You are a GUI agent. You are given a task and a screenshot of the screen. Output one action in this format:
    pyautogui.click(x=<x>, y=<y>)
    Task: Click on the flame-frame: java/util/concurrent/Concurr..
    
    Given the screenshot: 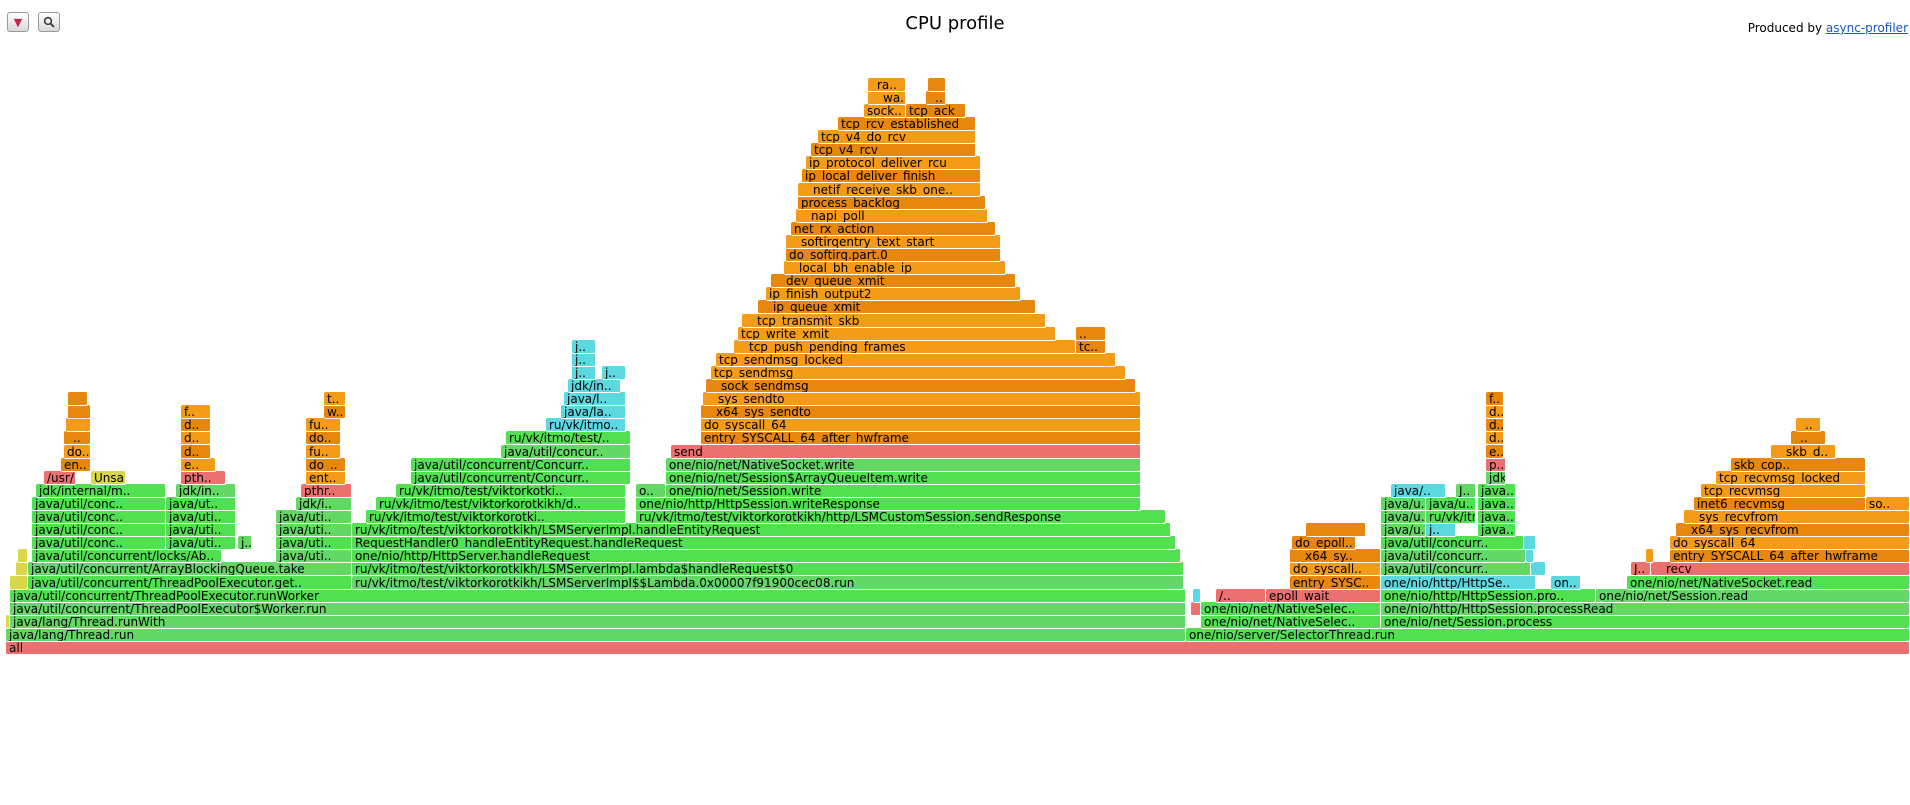 What is the action you would take?
    pyautogui.click(x=521, y=478)
    